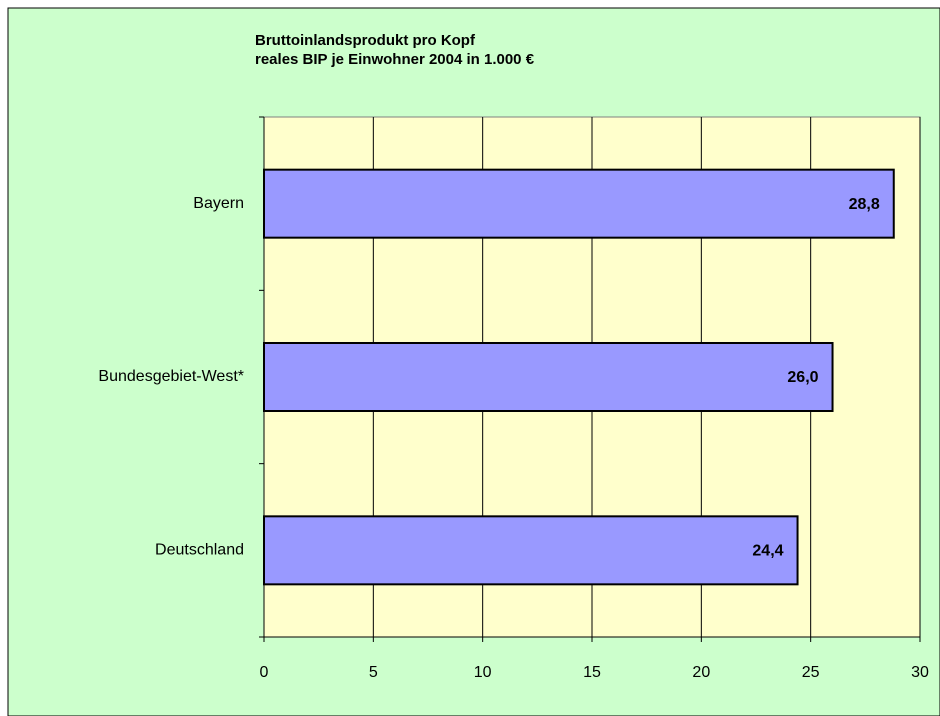 The height and width of the screenshot is (716, 940). What do you see at coordinates (373, 672) in the screenshot?
I see `x-tick-label: 5` at bounding box center [373, 672].